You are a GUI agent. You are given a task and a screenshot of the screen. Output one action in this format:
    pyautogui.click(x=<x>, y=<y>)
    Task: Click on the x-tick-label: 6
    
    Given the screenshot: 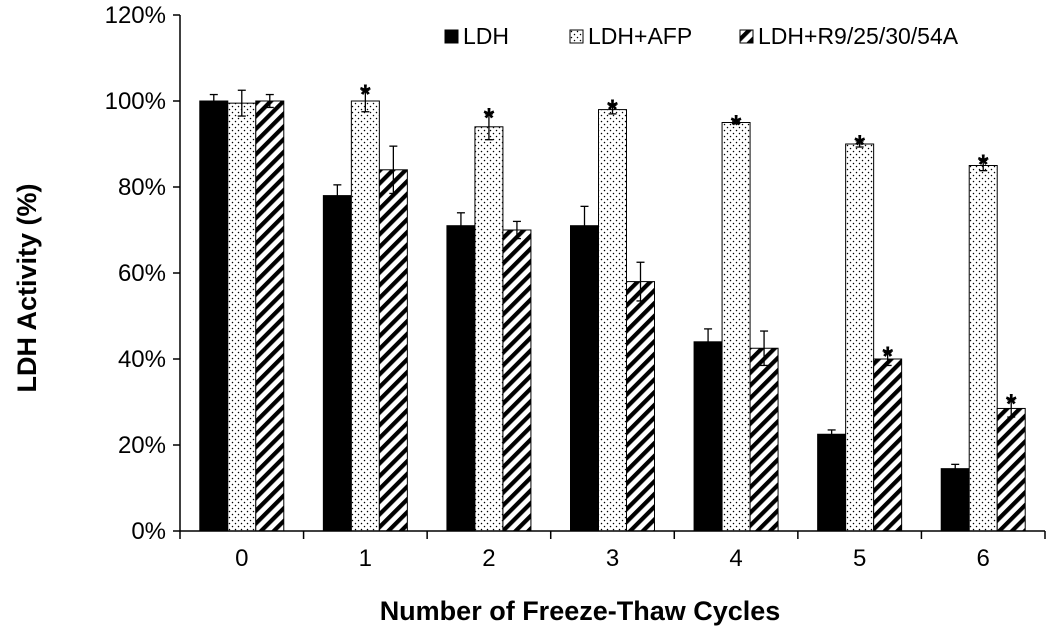 What is the action you would take?
    pyautogui.click(x=983, y=558)
    